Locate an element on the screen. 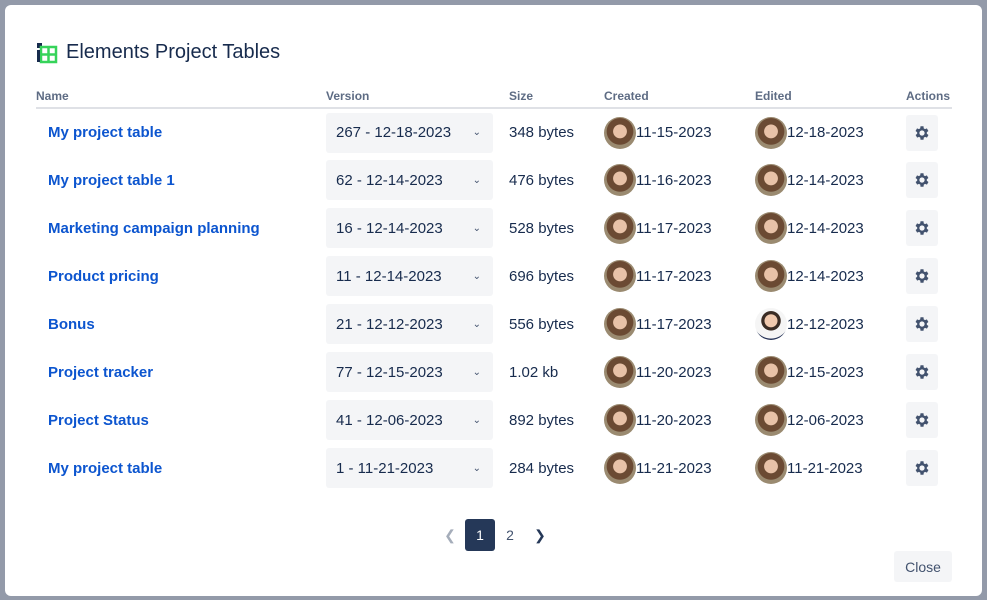 This screenshot has height=600, width=987. version-select: 11 - 12-14-2023 ⌄ is located at coordinates (409, 276).